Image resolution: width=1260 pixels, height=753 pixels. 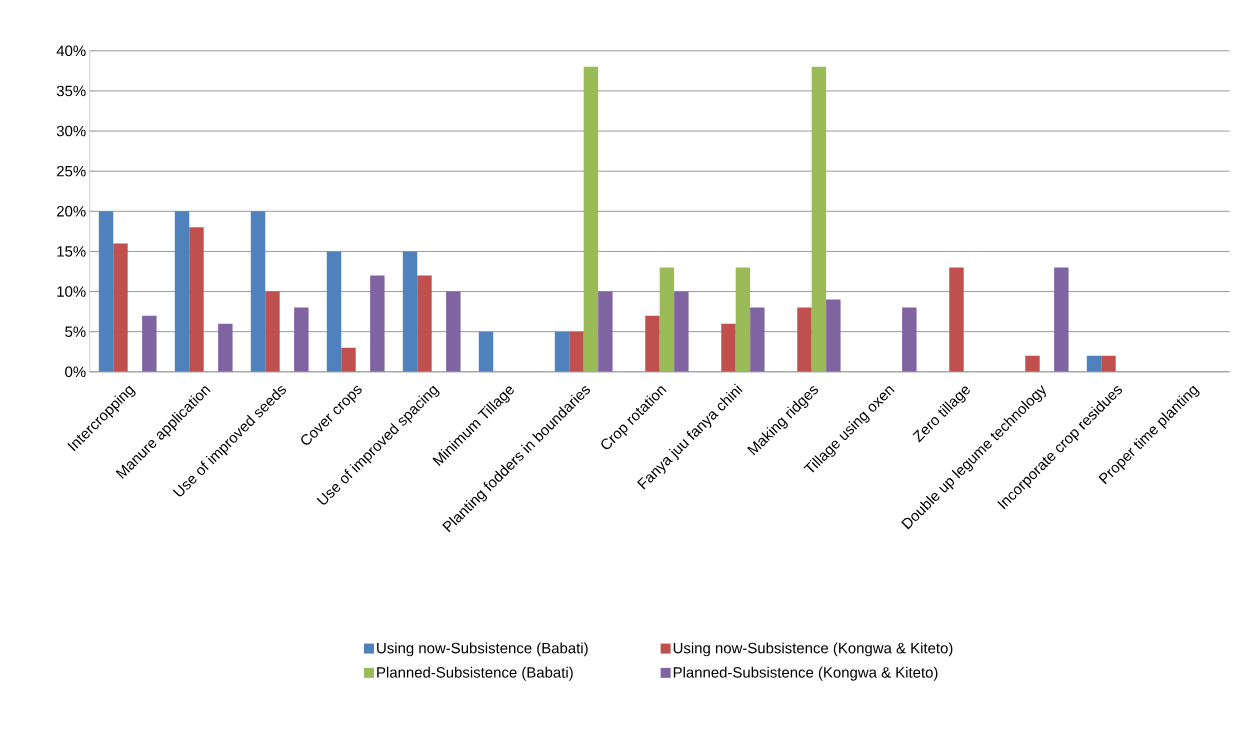 What do you see at coordinates (71, 211) in the screenshot?
I see `y-tick-label: 20%` at bounding box center [71, 211].